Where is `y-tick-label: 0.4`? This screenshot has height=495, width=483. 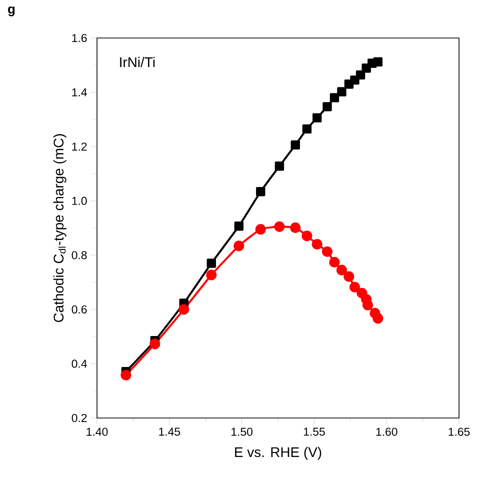 y-tick-label: 0.4 is located at coordinates (79, 364).